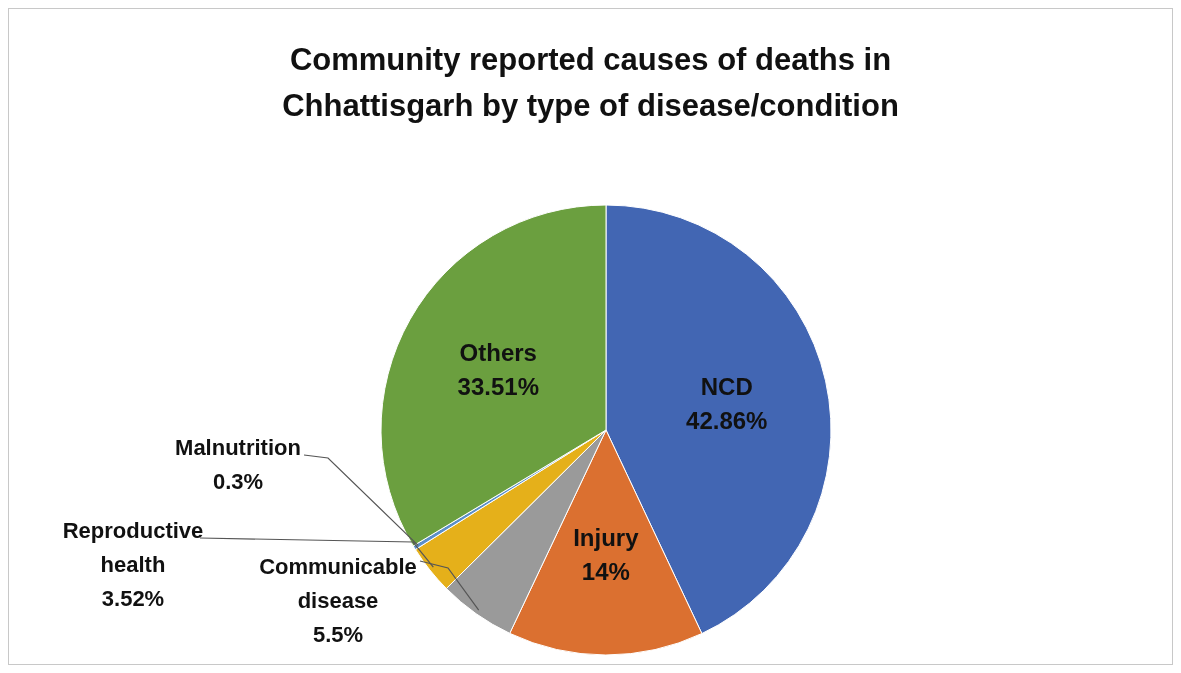 The height and width of the screenshot is (673, 1181). Describe the element at coordinates (238, 481) in the screenshot. I see `data-label: 0.3%` at that location.